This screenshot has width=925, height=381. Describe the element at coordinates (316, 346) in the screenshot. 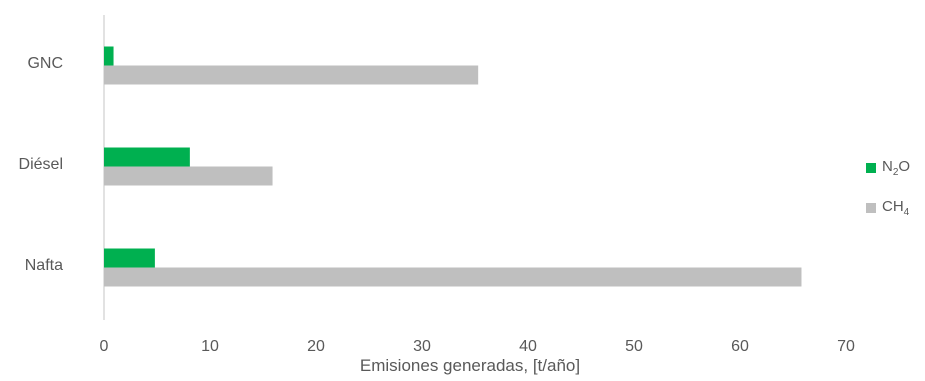

I see `x-tick-label: 20` at that location.